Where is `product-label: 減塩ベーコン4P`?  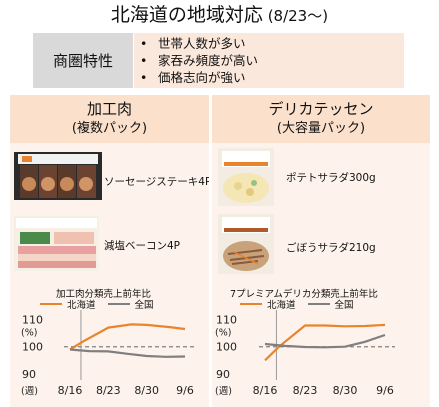
product-label: 減塩ベーコン4P is located at coordinates (142, 246).